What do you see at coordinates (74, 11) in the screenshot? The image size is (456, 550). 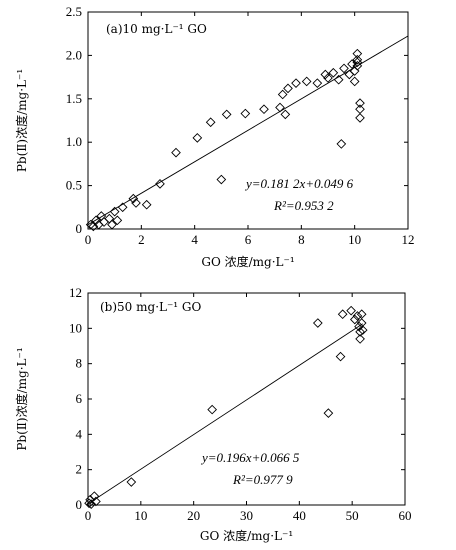 I see `y-tick-label: 2.5` at bounding box center [74, 11].